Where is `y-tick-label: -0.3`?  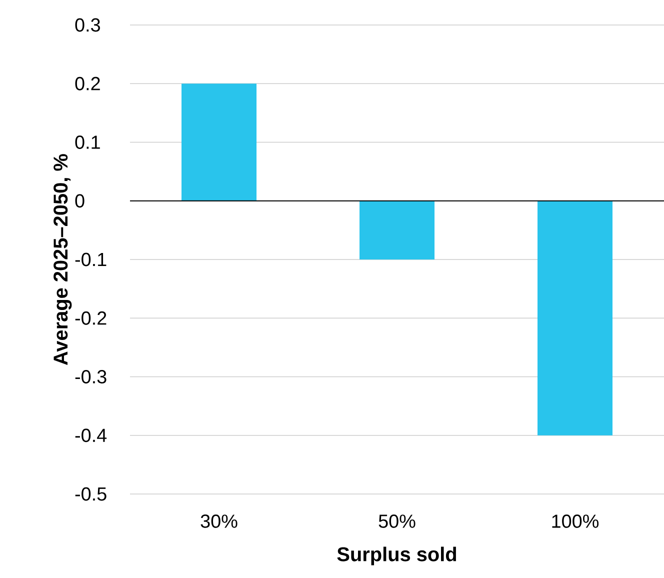
y-tick-label: -0.3 is located at coordinates (90, 377).